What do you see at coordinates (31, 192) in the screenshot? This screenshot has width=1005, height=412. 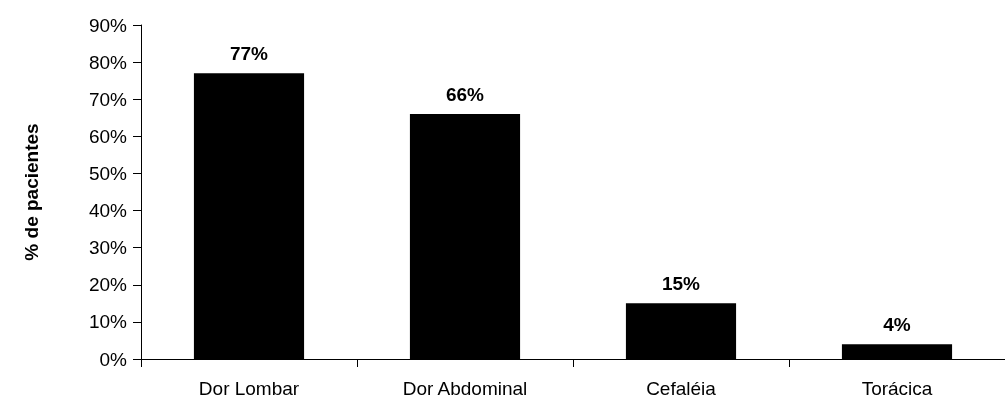 I see `y-axis-title: % de pacientes` at bounding box center [31, 192].